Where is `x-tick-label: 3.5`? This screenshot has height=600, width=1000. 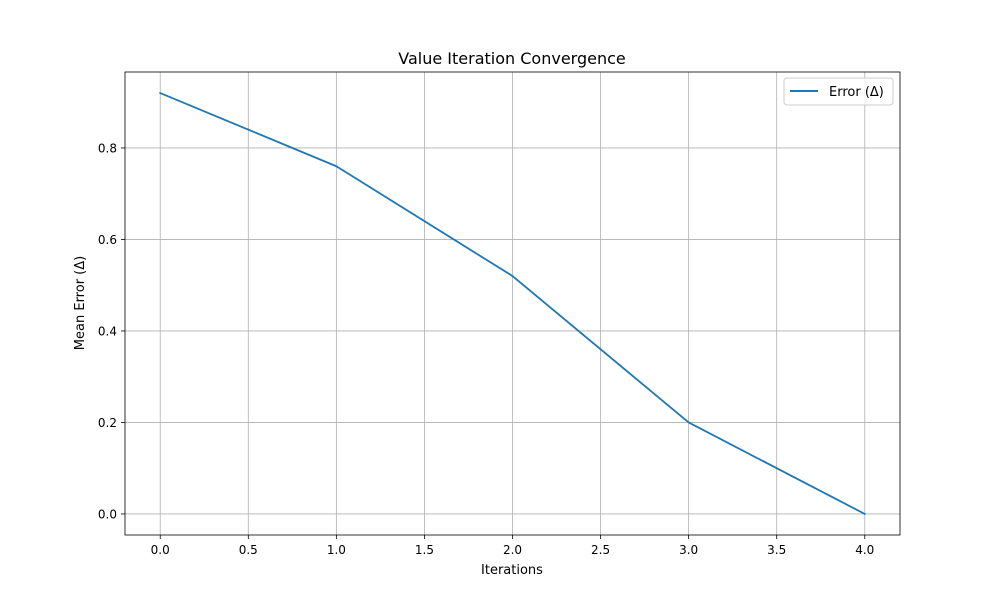 x-tick-label: 3.5 is located at coordinates (776, 550).